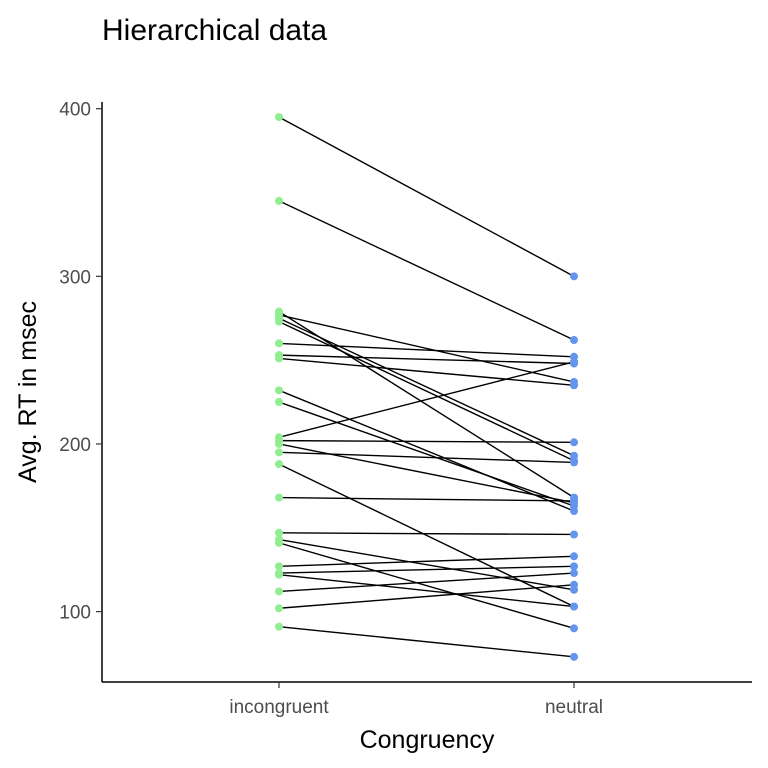  I want to click on y-axis-ticks: 100 200 300 400, so click(80, 362).